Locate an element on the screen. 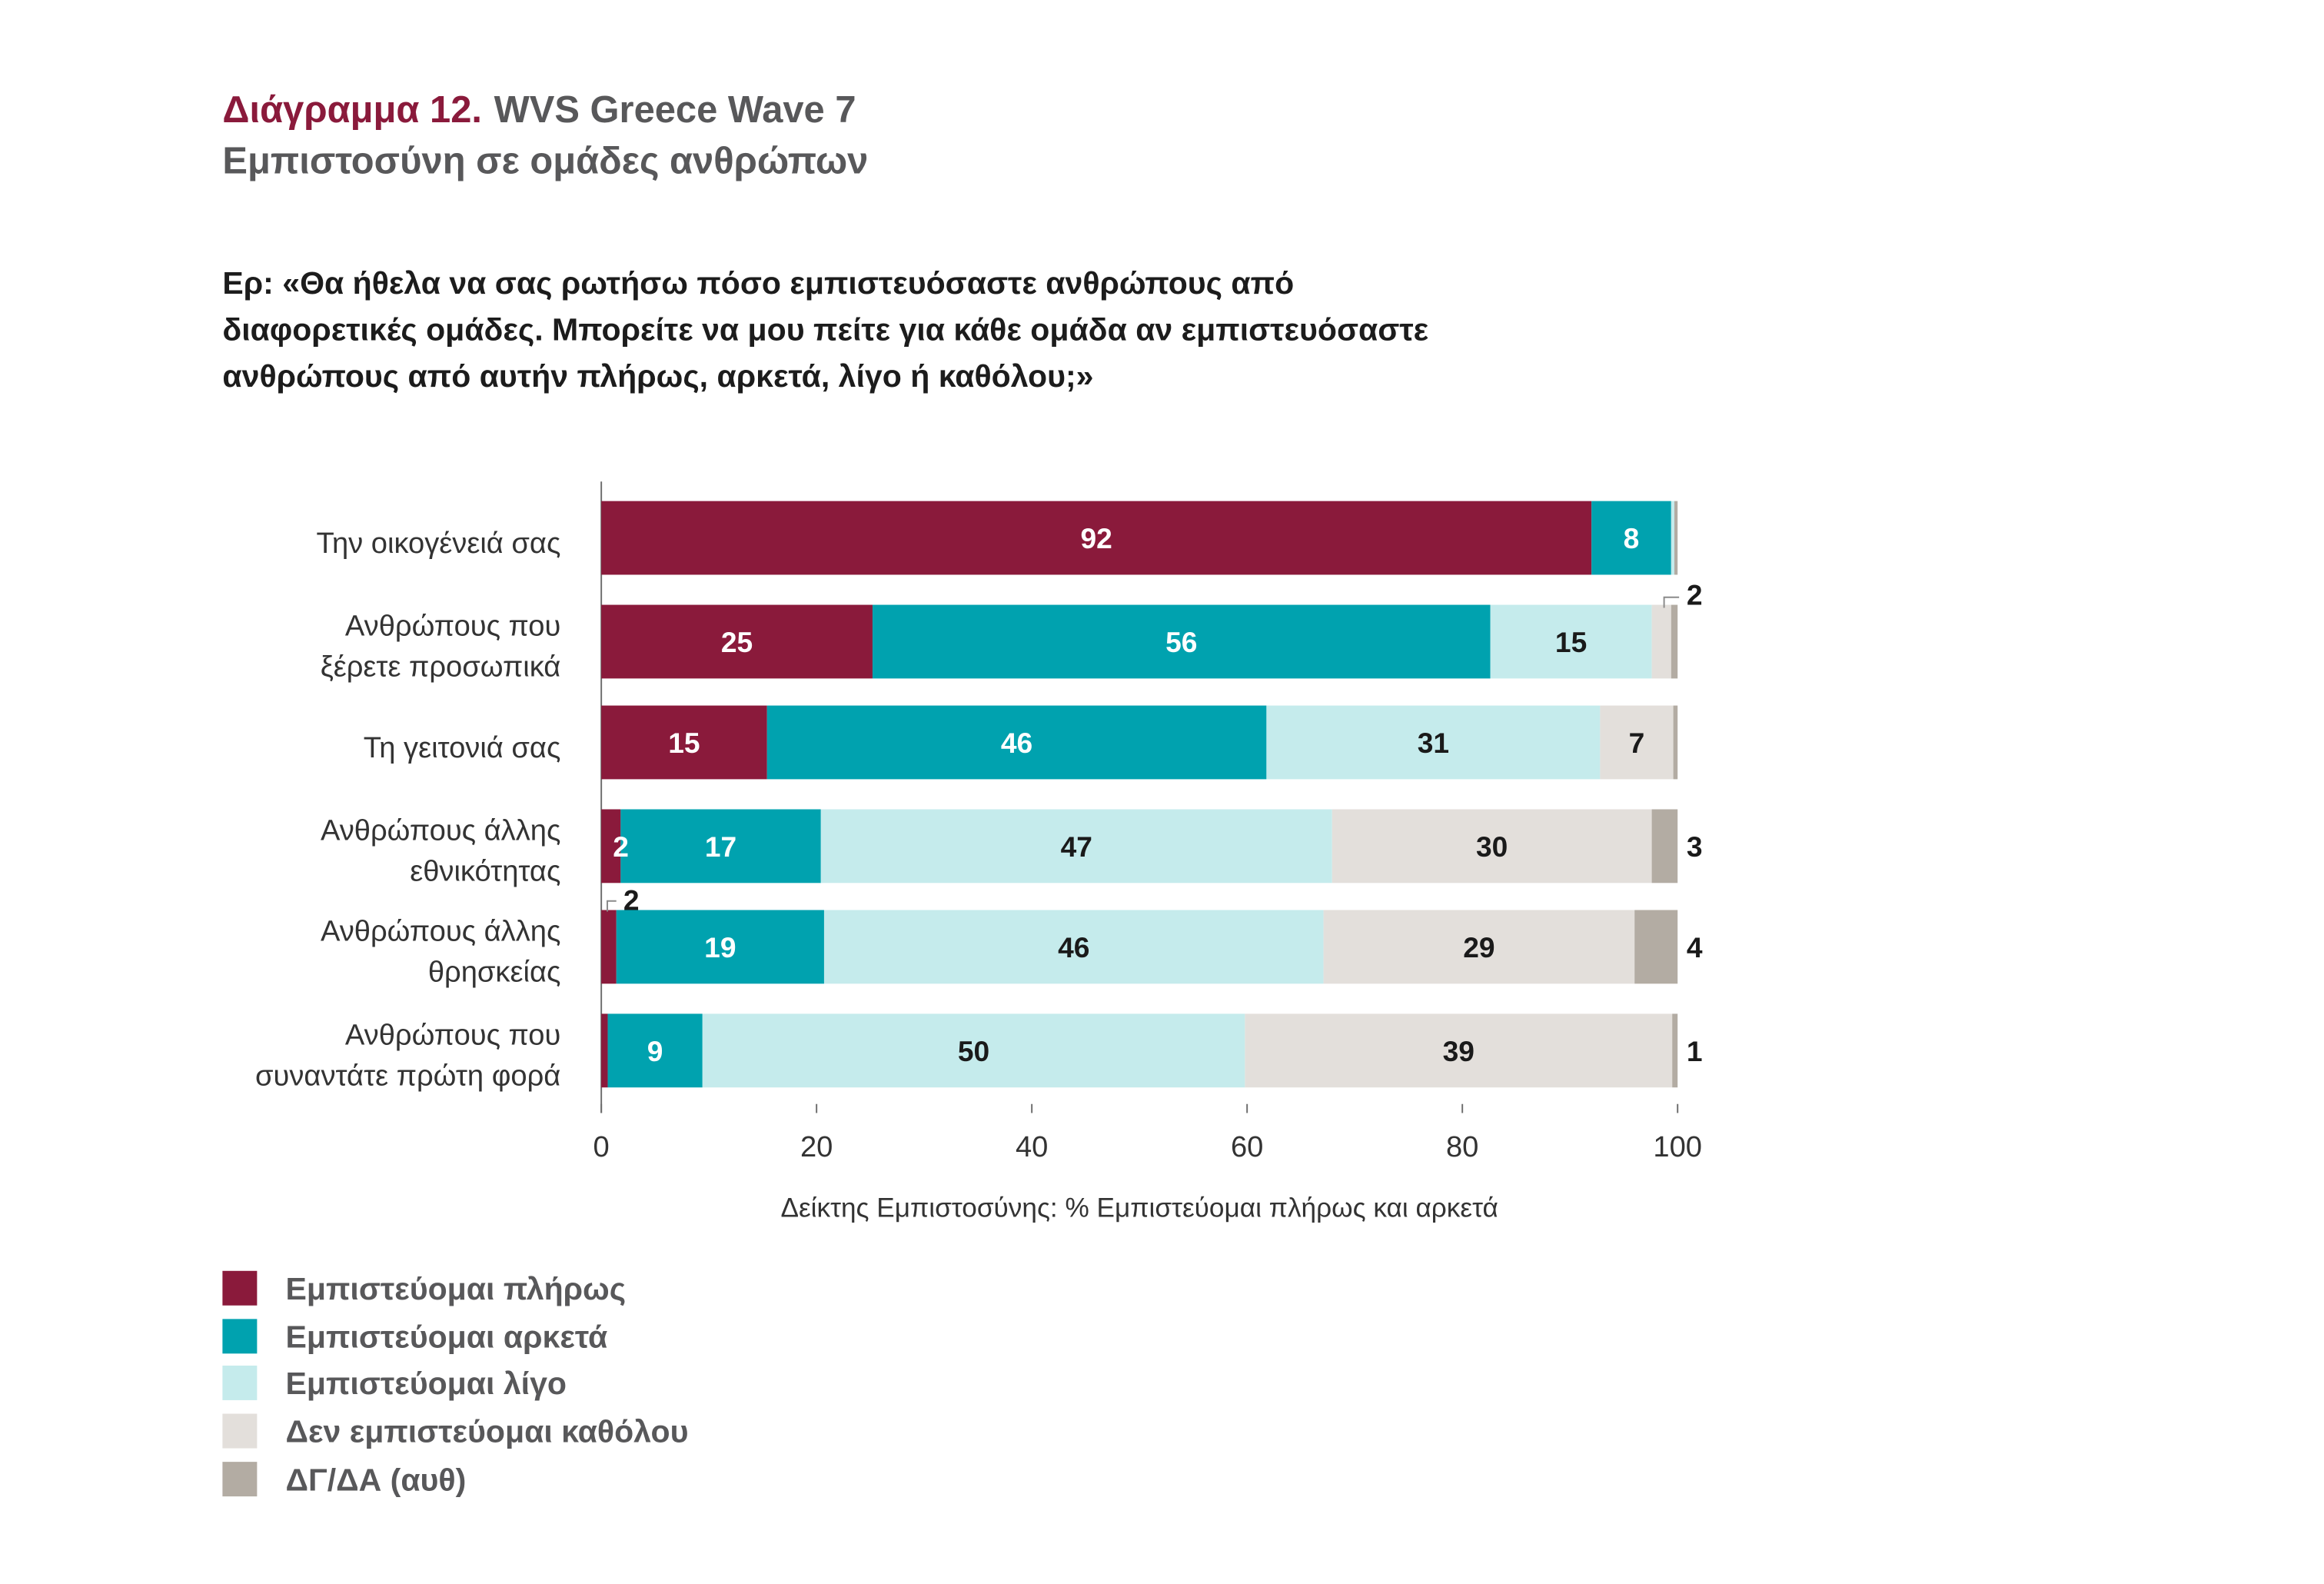  legend-label: Εμπιστεύομαι αρκετά is located at coordinates (447, 1337).